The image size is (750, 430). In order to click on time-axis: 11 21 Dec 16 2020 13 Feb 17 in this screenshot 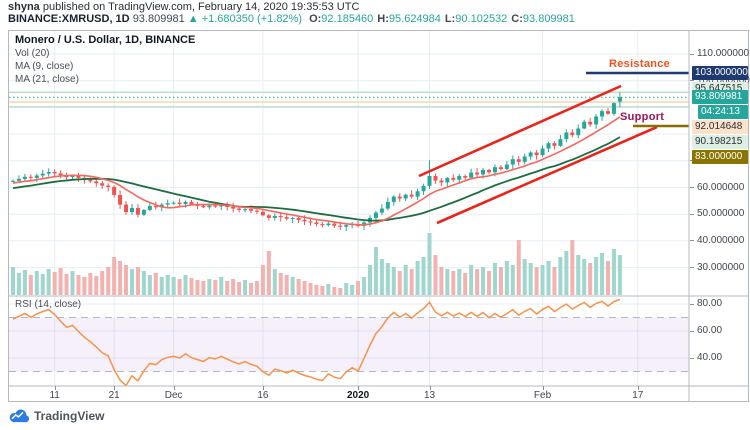, I will do `click(379, 394)`.